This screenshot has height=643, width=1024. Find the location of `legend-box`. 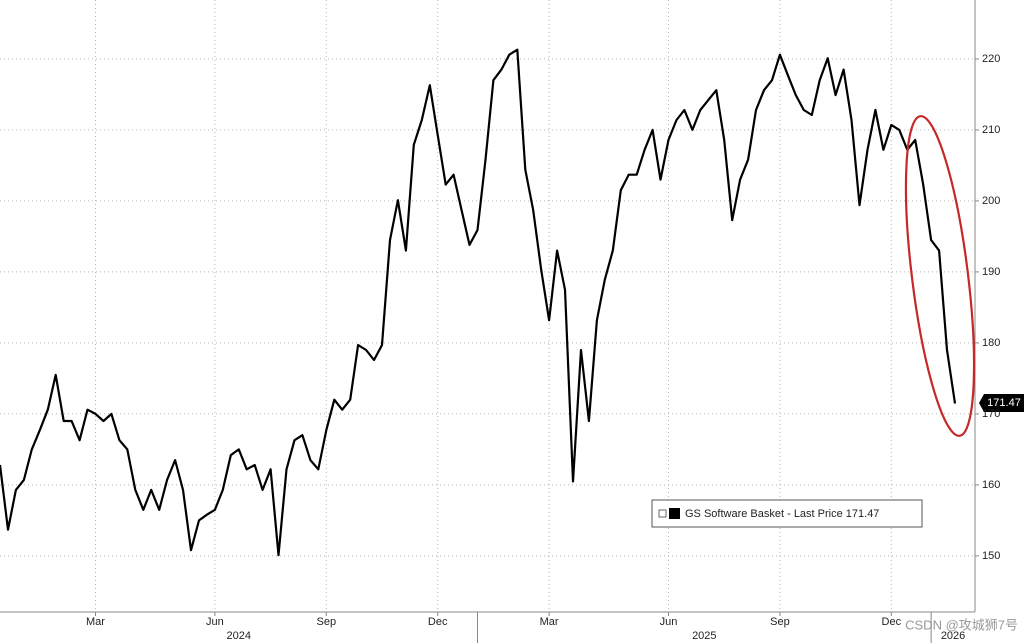

legend-box is located at coordinates (787, 513).